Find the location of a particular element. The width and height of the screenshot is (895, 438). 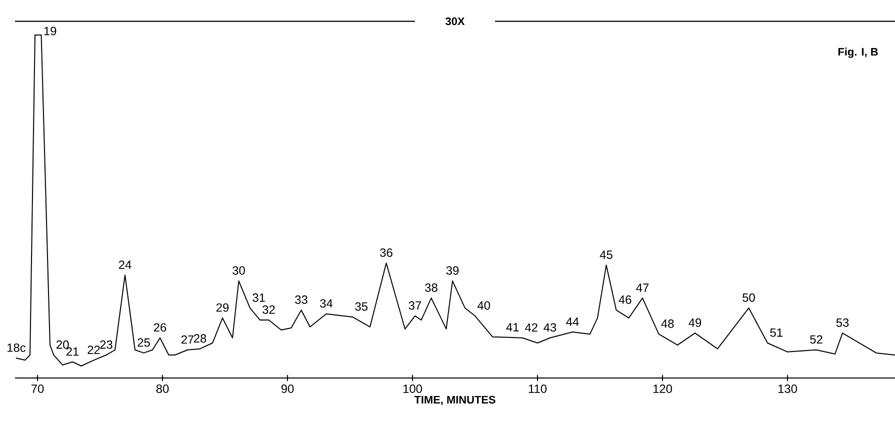

annotation: 52 is located at coordinates (816, 339).